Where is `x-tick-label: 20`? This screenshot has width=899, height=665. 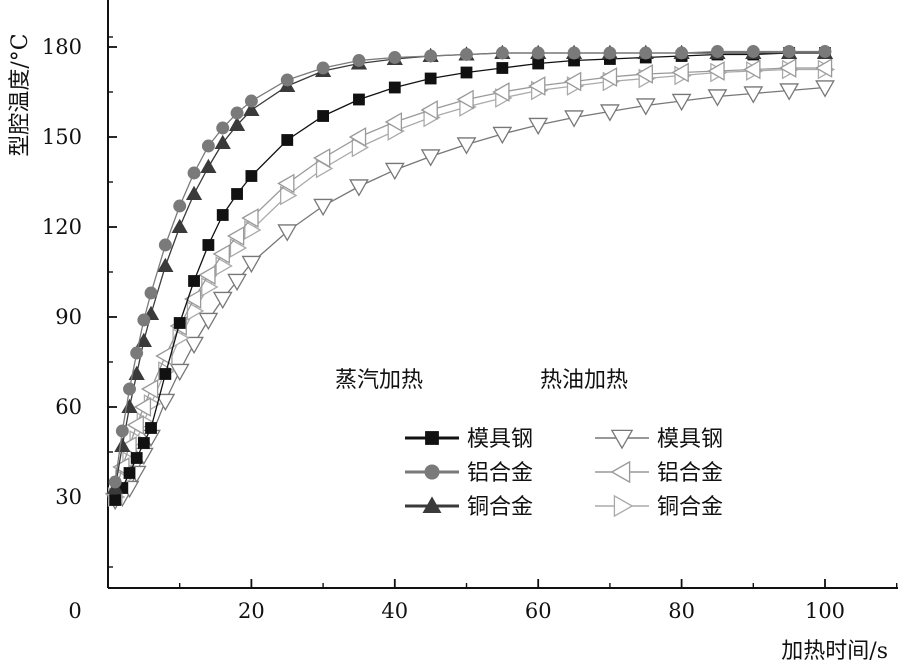
x-tick-label: 20 is located at coordinates (251, 611).